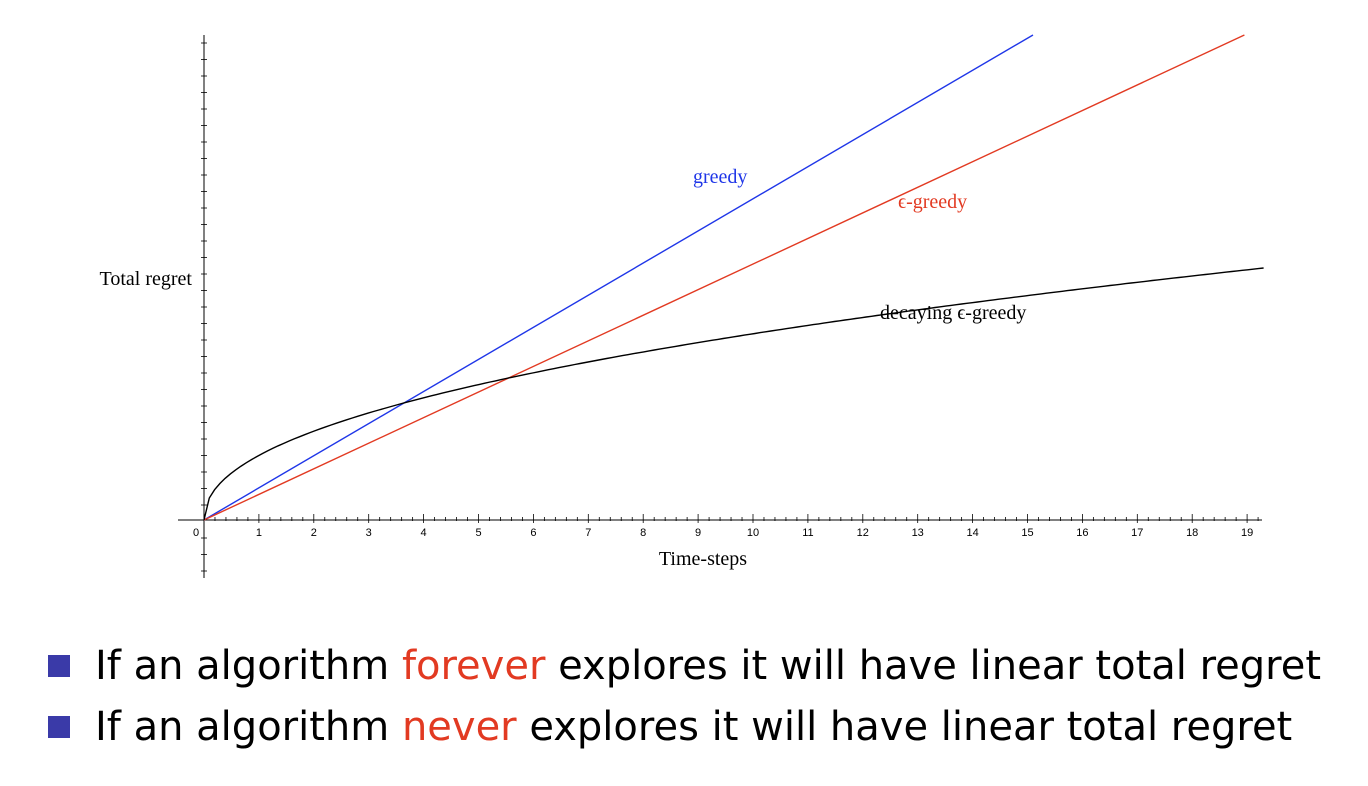 The height and width of the screenshot is (786, 1368). What do you see at coordinates (953, 313) in the screenshot?
I see `decaying-epsilon-greedy-label: decaying ϵ-greedy` at bounding box center [953, 313].